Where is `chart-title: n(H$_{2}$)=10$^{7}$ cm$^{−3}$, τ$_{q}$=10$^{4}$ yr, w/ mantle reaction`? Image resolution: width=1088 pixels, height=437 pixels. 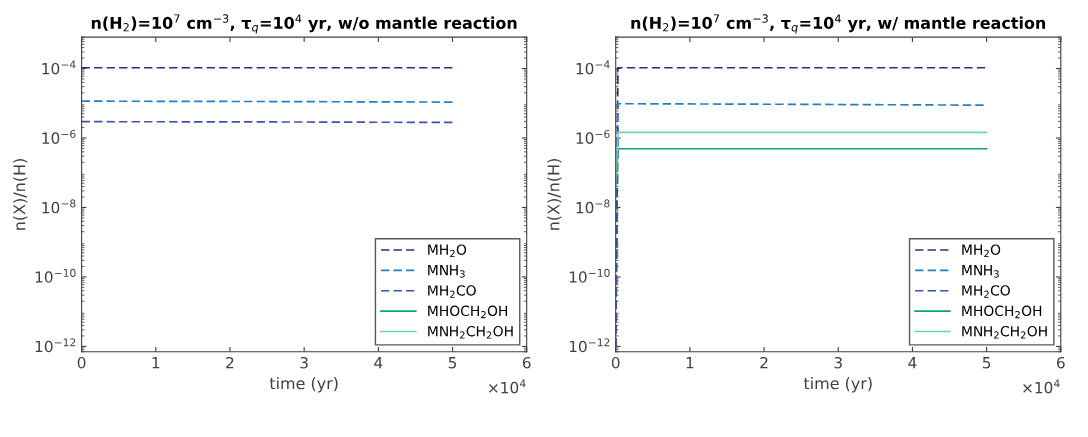
chart-title: n(H$_{2}$)=10$^{7}$ cm$^{−3}$, τ$_{q}$=10$^{4}$ yr, w/ mantle reaction is located at coordinates (838, 24).